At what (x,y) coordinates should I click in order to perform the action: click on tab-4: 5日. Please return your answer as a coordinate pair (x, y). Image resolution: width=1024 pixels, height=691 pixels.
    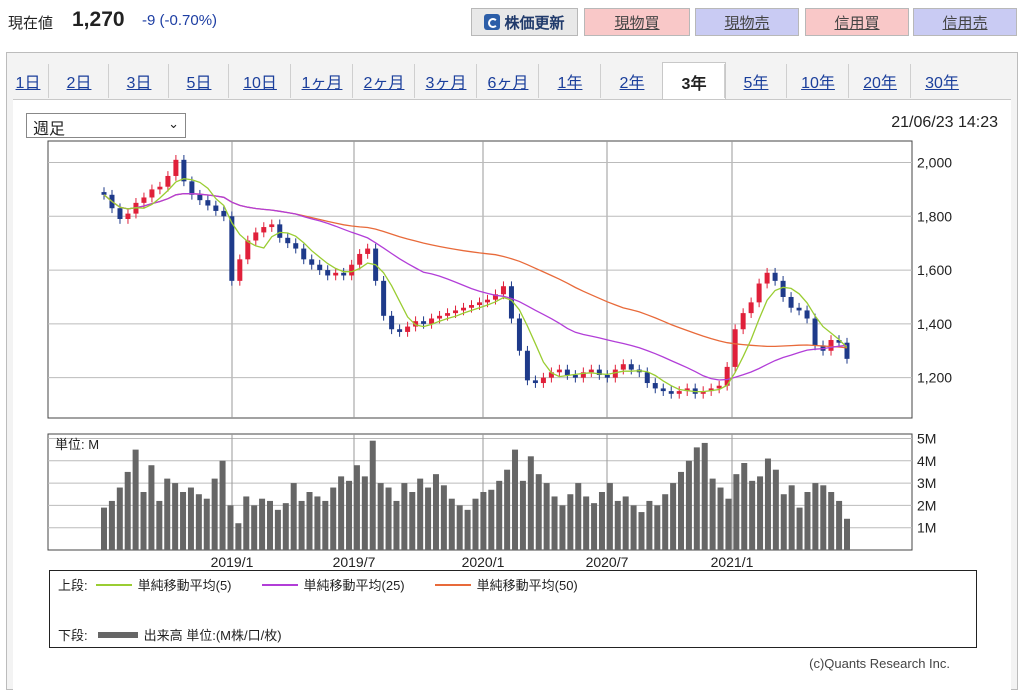
    Looking at the image, I should click on (198, 81).